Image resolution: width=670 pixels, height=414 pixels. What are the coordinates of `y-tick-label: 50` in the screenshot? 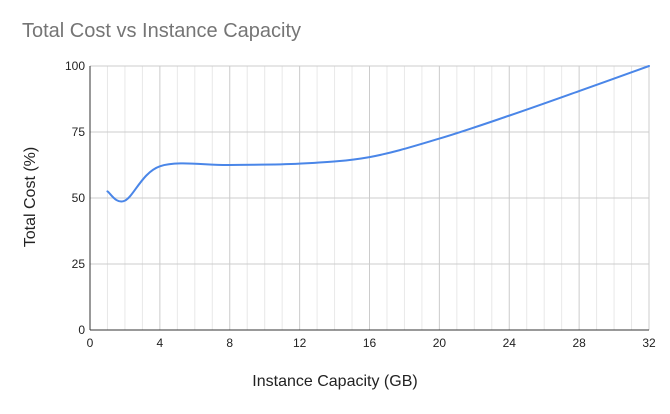 It's located at (79, 198).